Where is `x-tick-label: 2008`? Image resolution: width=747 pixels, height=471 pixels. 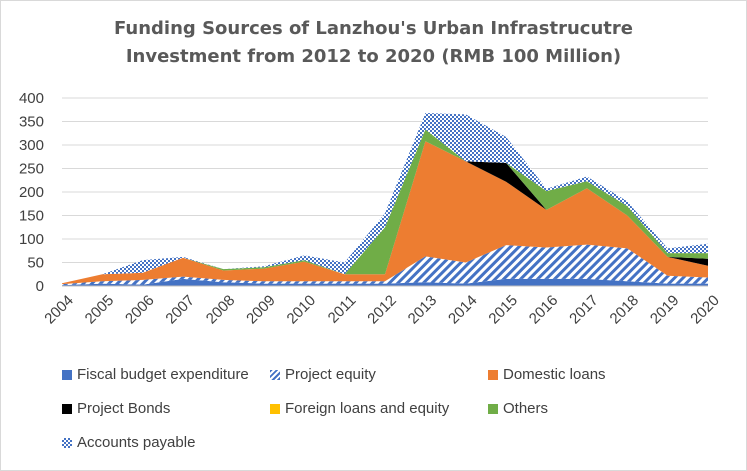
x-tick-label: 2008 is located at coordinates (221, 310).